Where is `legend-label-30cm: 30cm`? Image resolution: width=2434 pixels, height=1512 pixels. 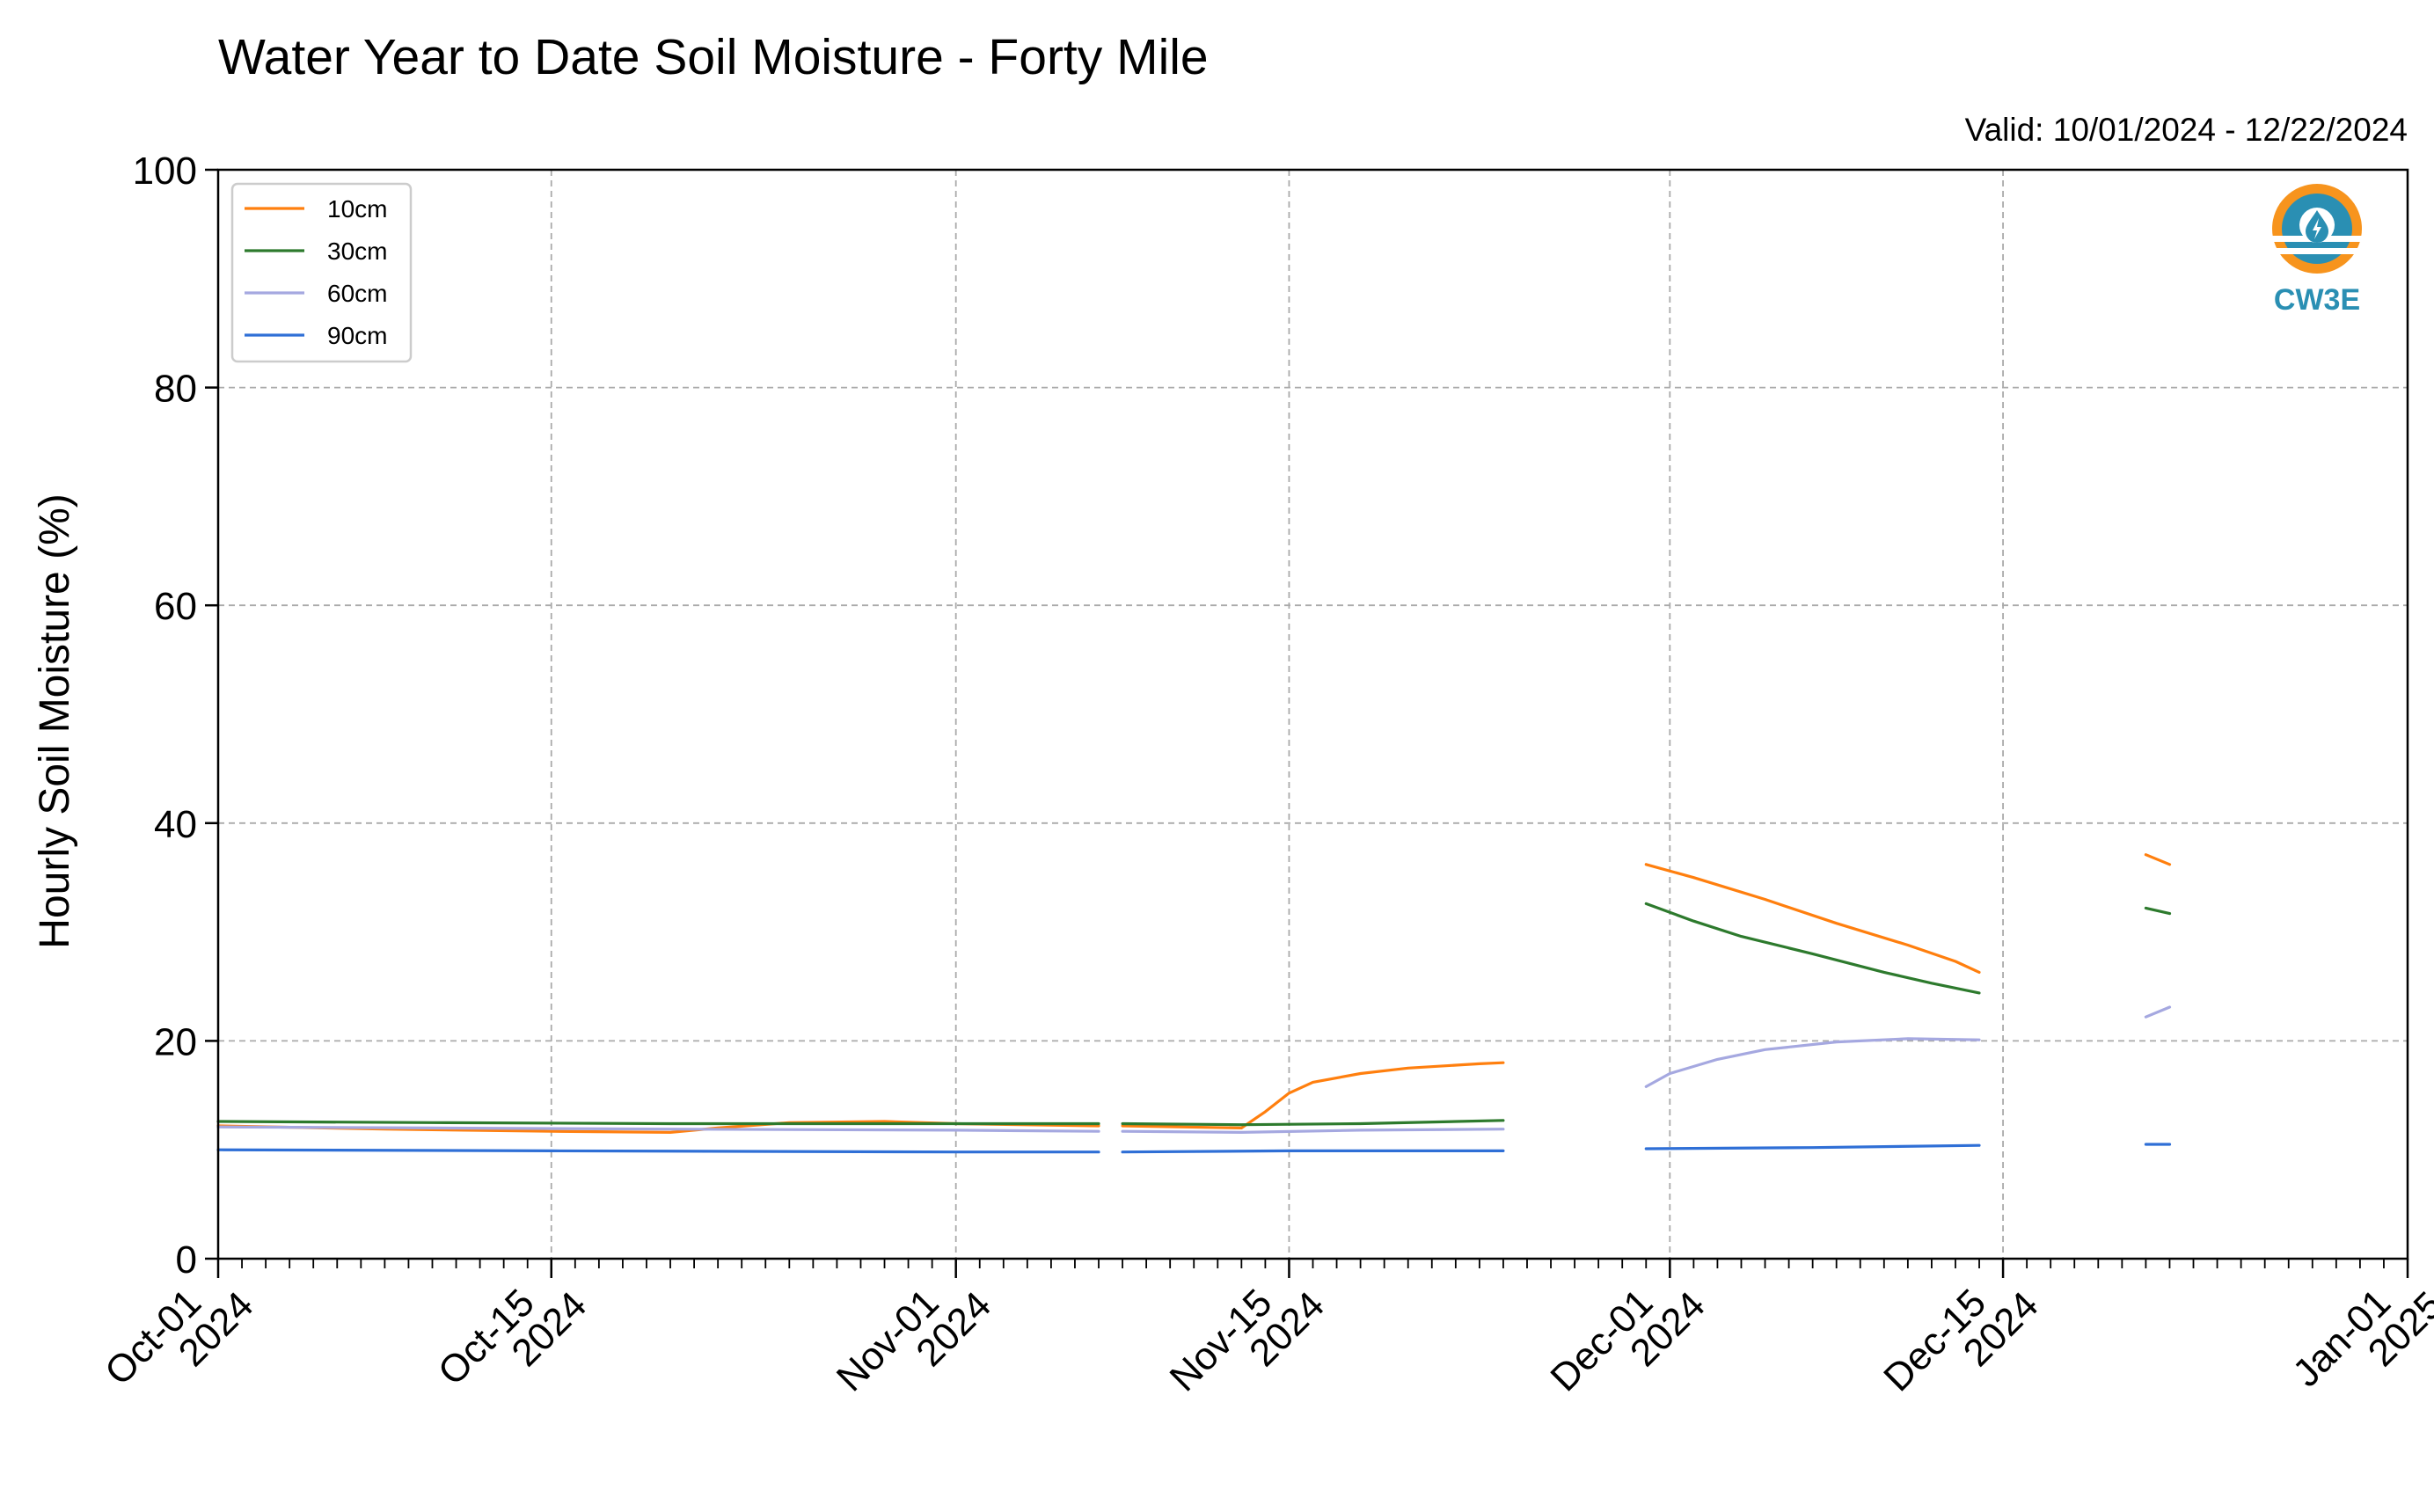
legend-label-30cm: 30cm is located at coordinates (357, 251).